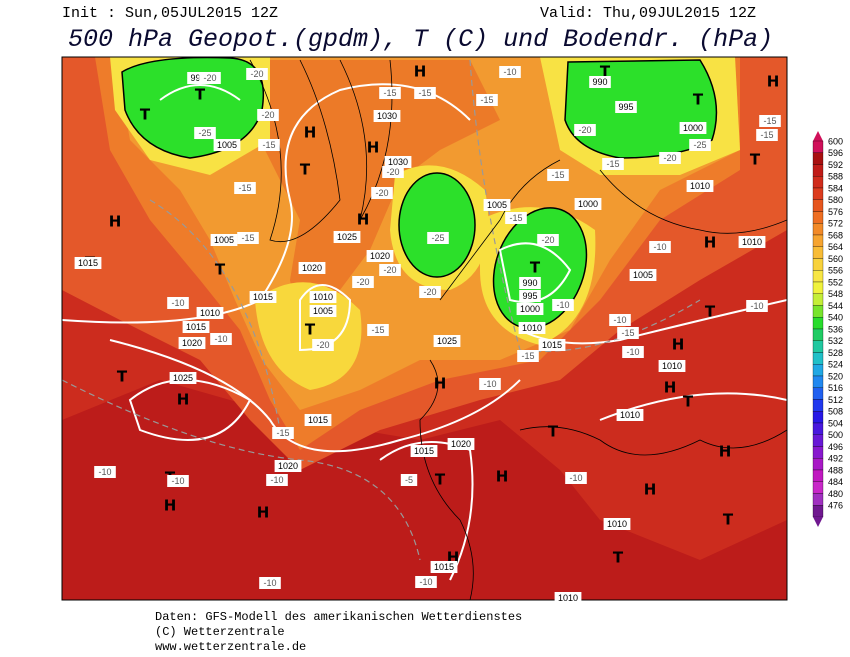 The height and width of the screenshot is (657, 850). I want to click on legend-label: 504, so click(835, 423).